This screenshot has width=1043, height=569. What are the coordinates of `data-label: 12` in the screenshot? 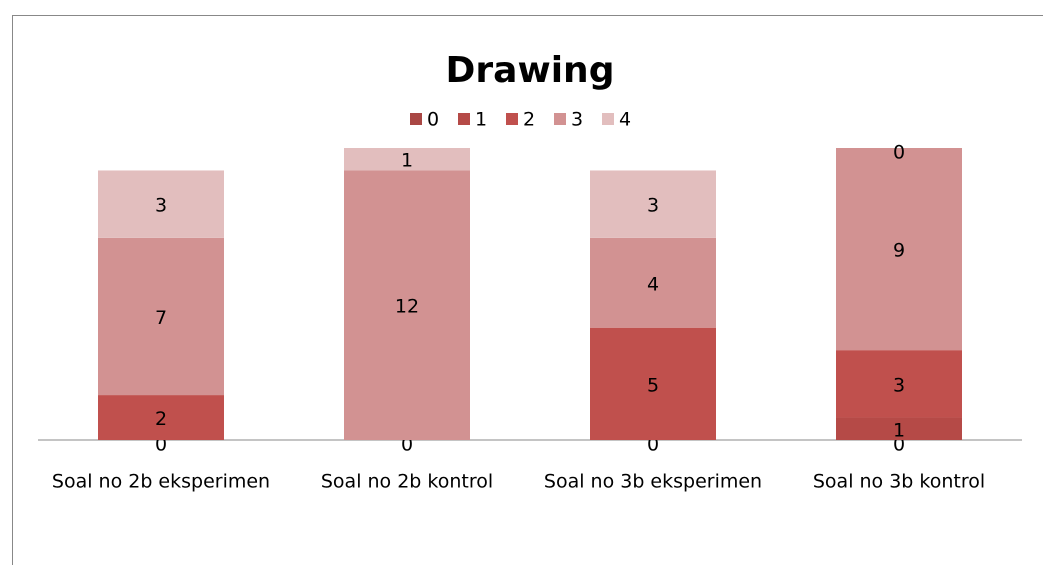 It's located at (407, 307).